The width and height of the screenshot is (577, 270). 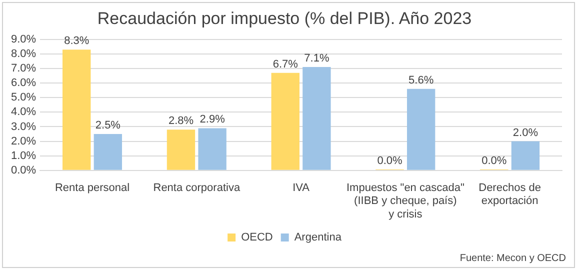 I want to click on y-tick-label: 6.0%, so click(x=23, y=83).